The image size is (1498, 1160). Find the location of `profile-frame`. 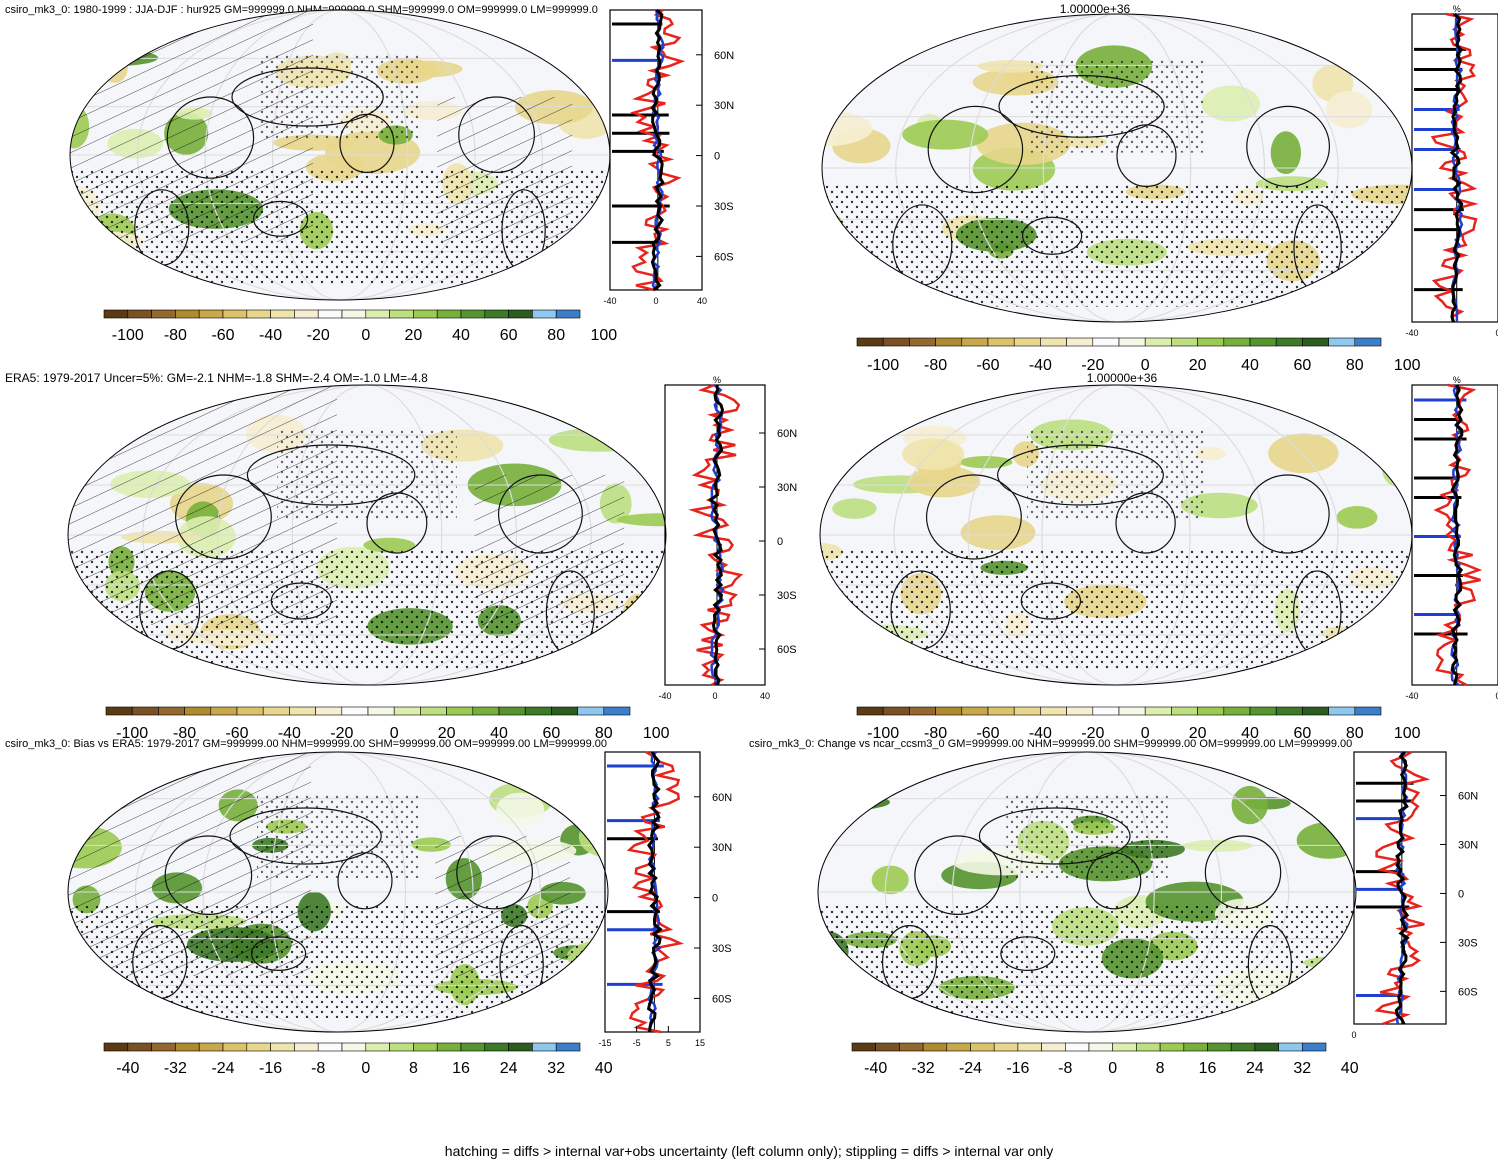

profile-frame is located at coordinates (1400, 888).